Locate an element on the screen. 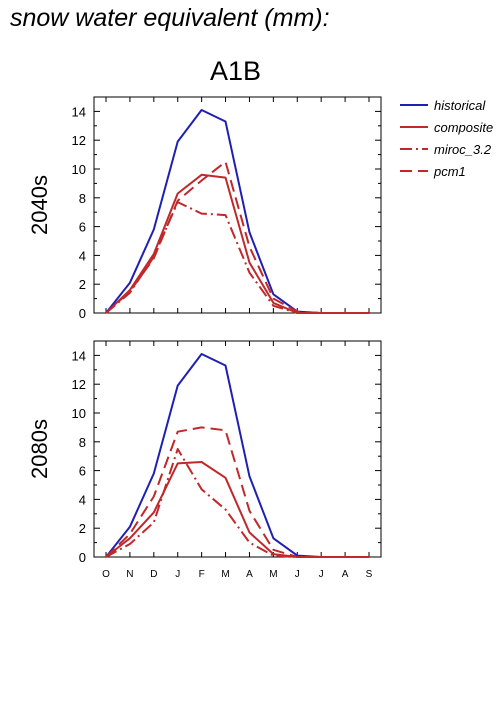 Image resolution: width=501 pixels, height=709 pixels. x-tick-label: N is located at coordinates (129, 574).